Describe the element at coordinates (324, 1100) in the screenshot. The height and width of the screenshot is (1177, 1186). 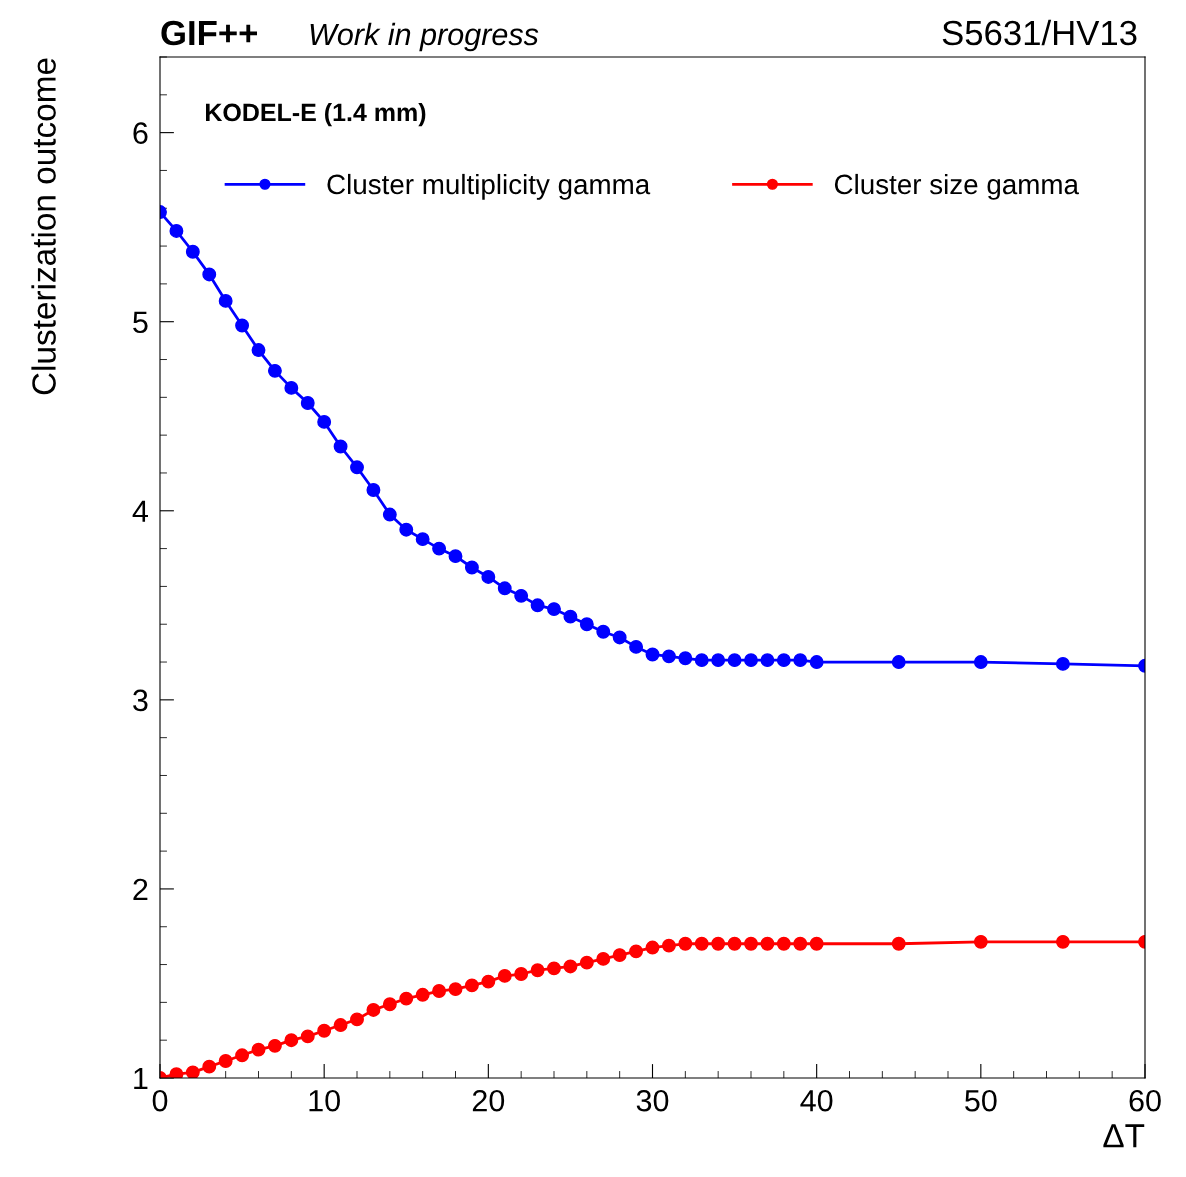
I see `x-tick-label: 10` at that location.